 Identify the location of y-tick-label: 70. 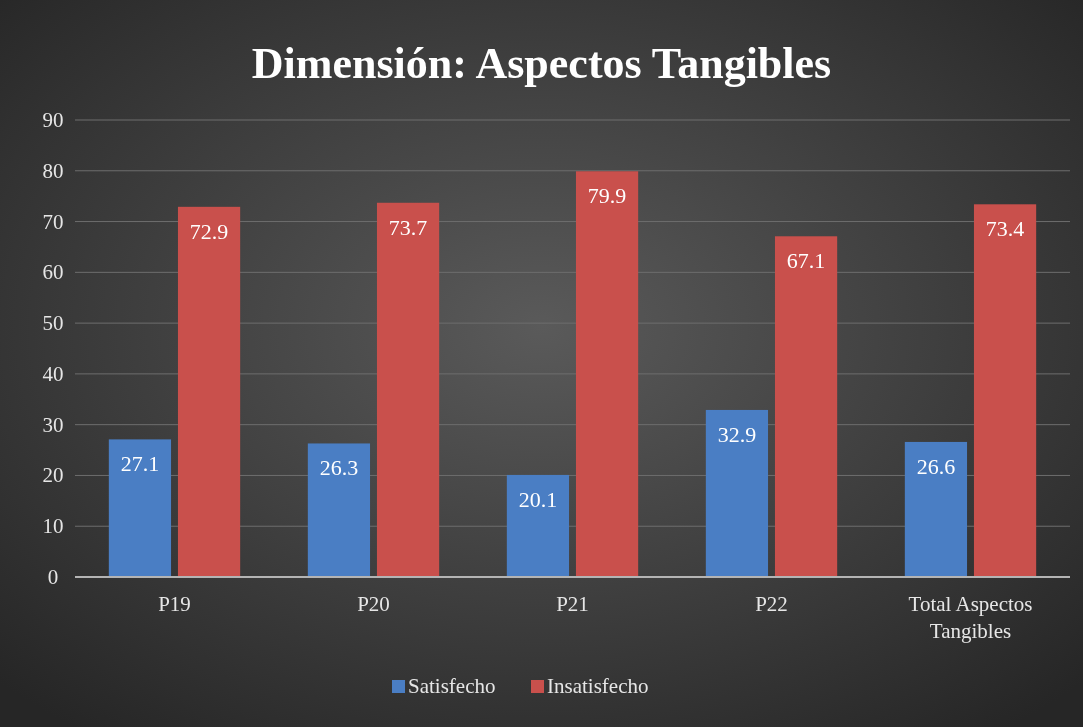
(53, 221).